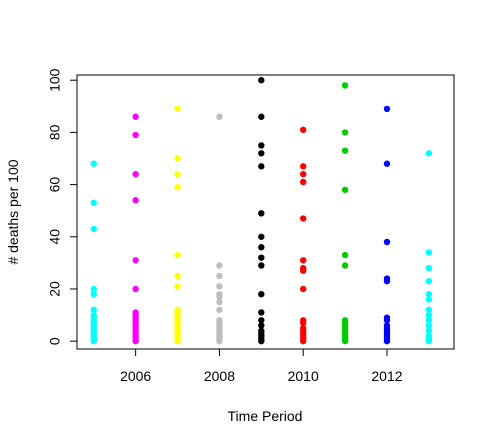  What do you see at coordinates (386, 376) in the screenshot?
I see `x-tick-label: 2012` at bounding box center [386, 376].